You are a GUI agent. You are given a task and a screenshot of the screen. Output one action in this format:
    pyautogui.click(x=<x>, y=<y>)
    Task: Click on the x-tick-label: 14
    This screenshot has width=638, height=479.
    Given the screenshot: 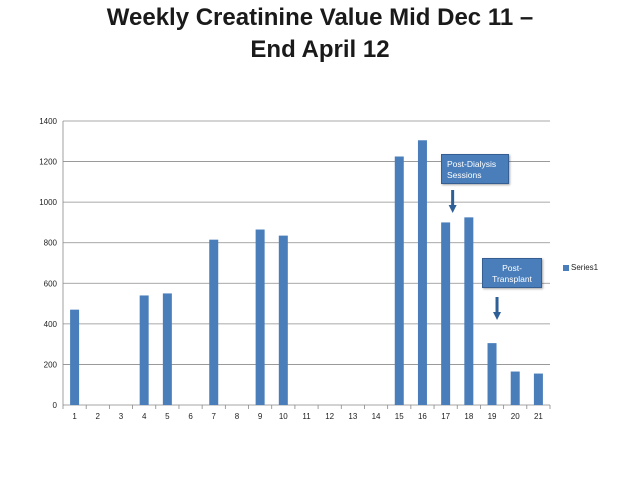 What is the action you would take?
    pyautogui.click(x=376, y=416)
    